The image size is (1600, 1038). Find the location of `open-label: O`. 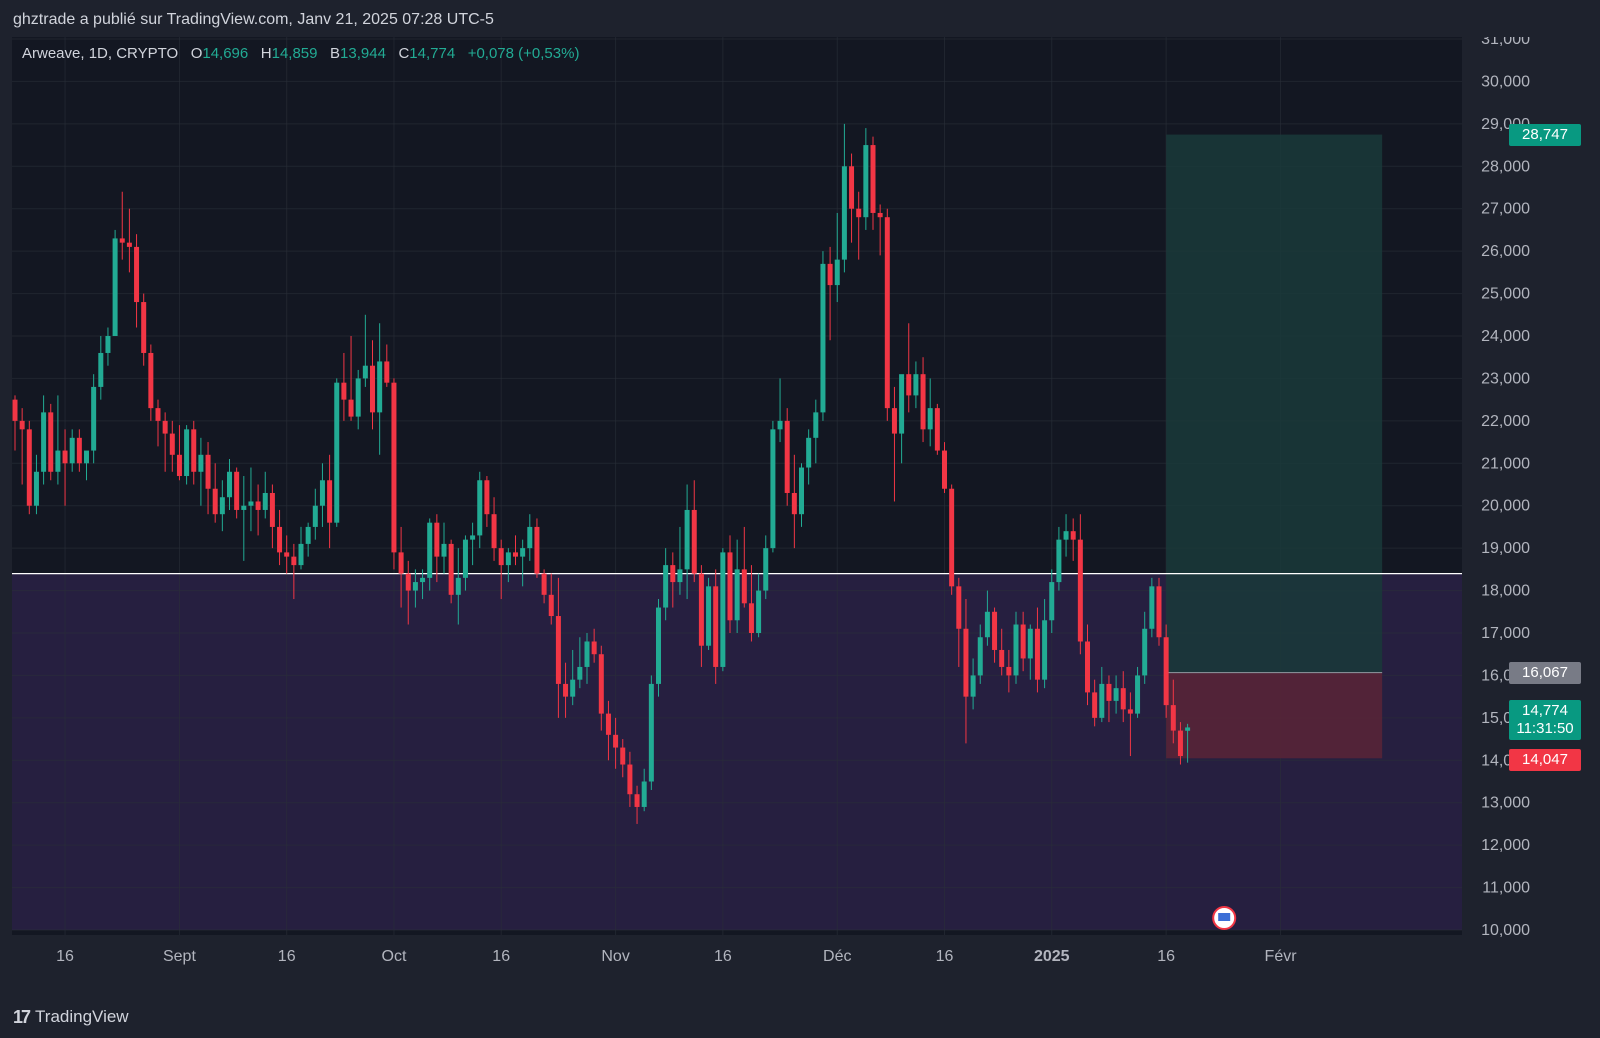

open-label: O is located at coordinates (196, 53).